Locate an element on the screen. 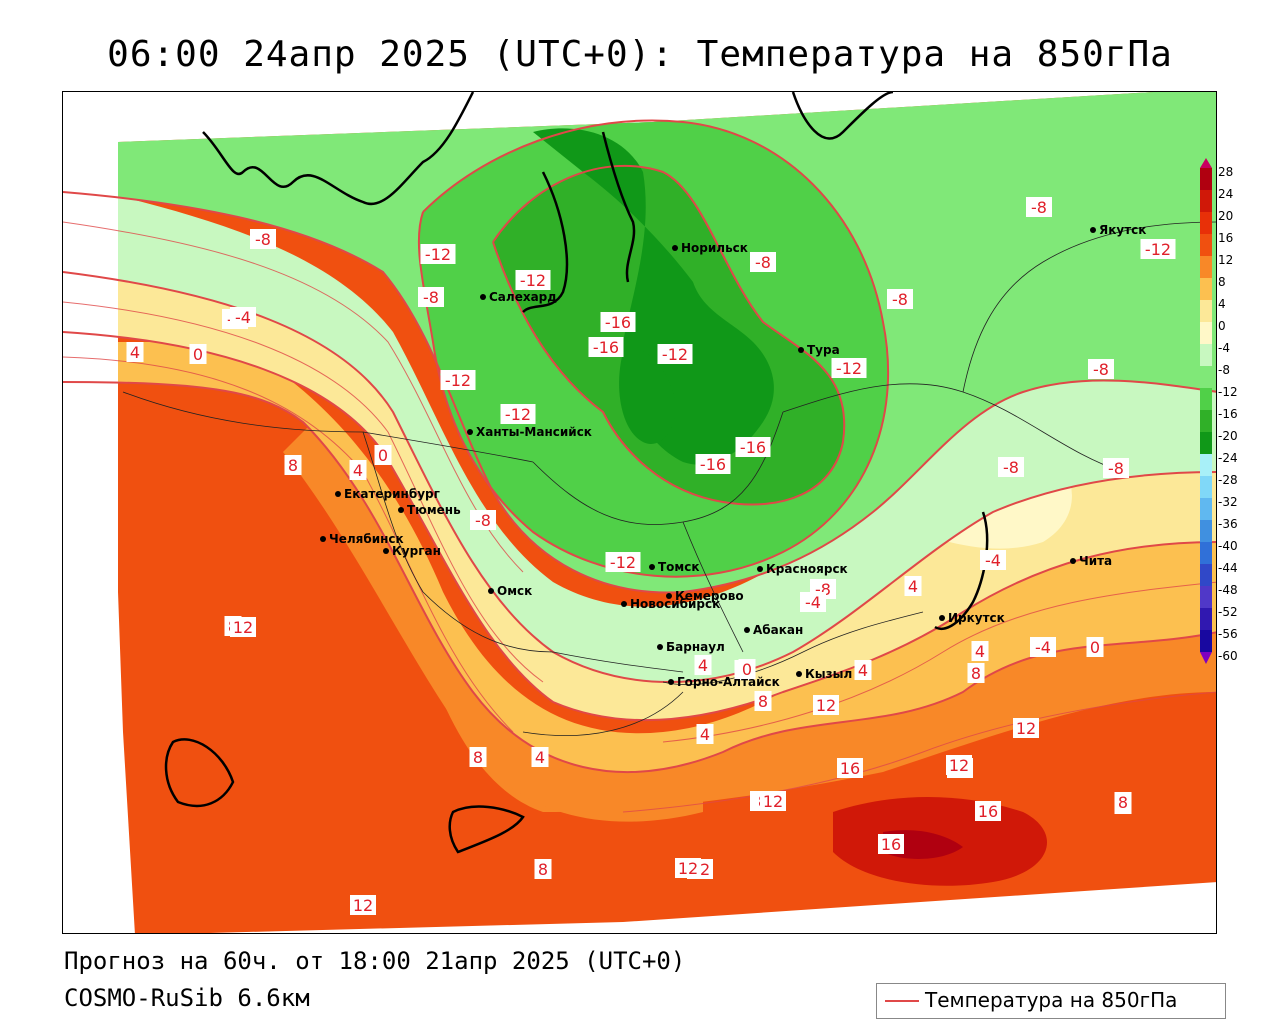  isotherm-label-text: -8 is located at coordinates (763, 262).